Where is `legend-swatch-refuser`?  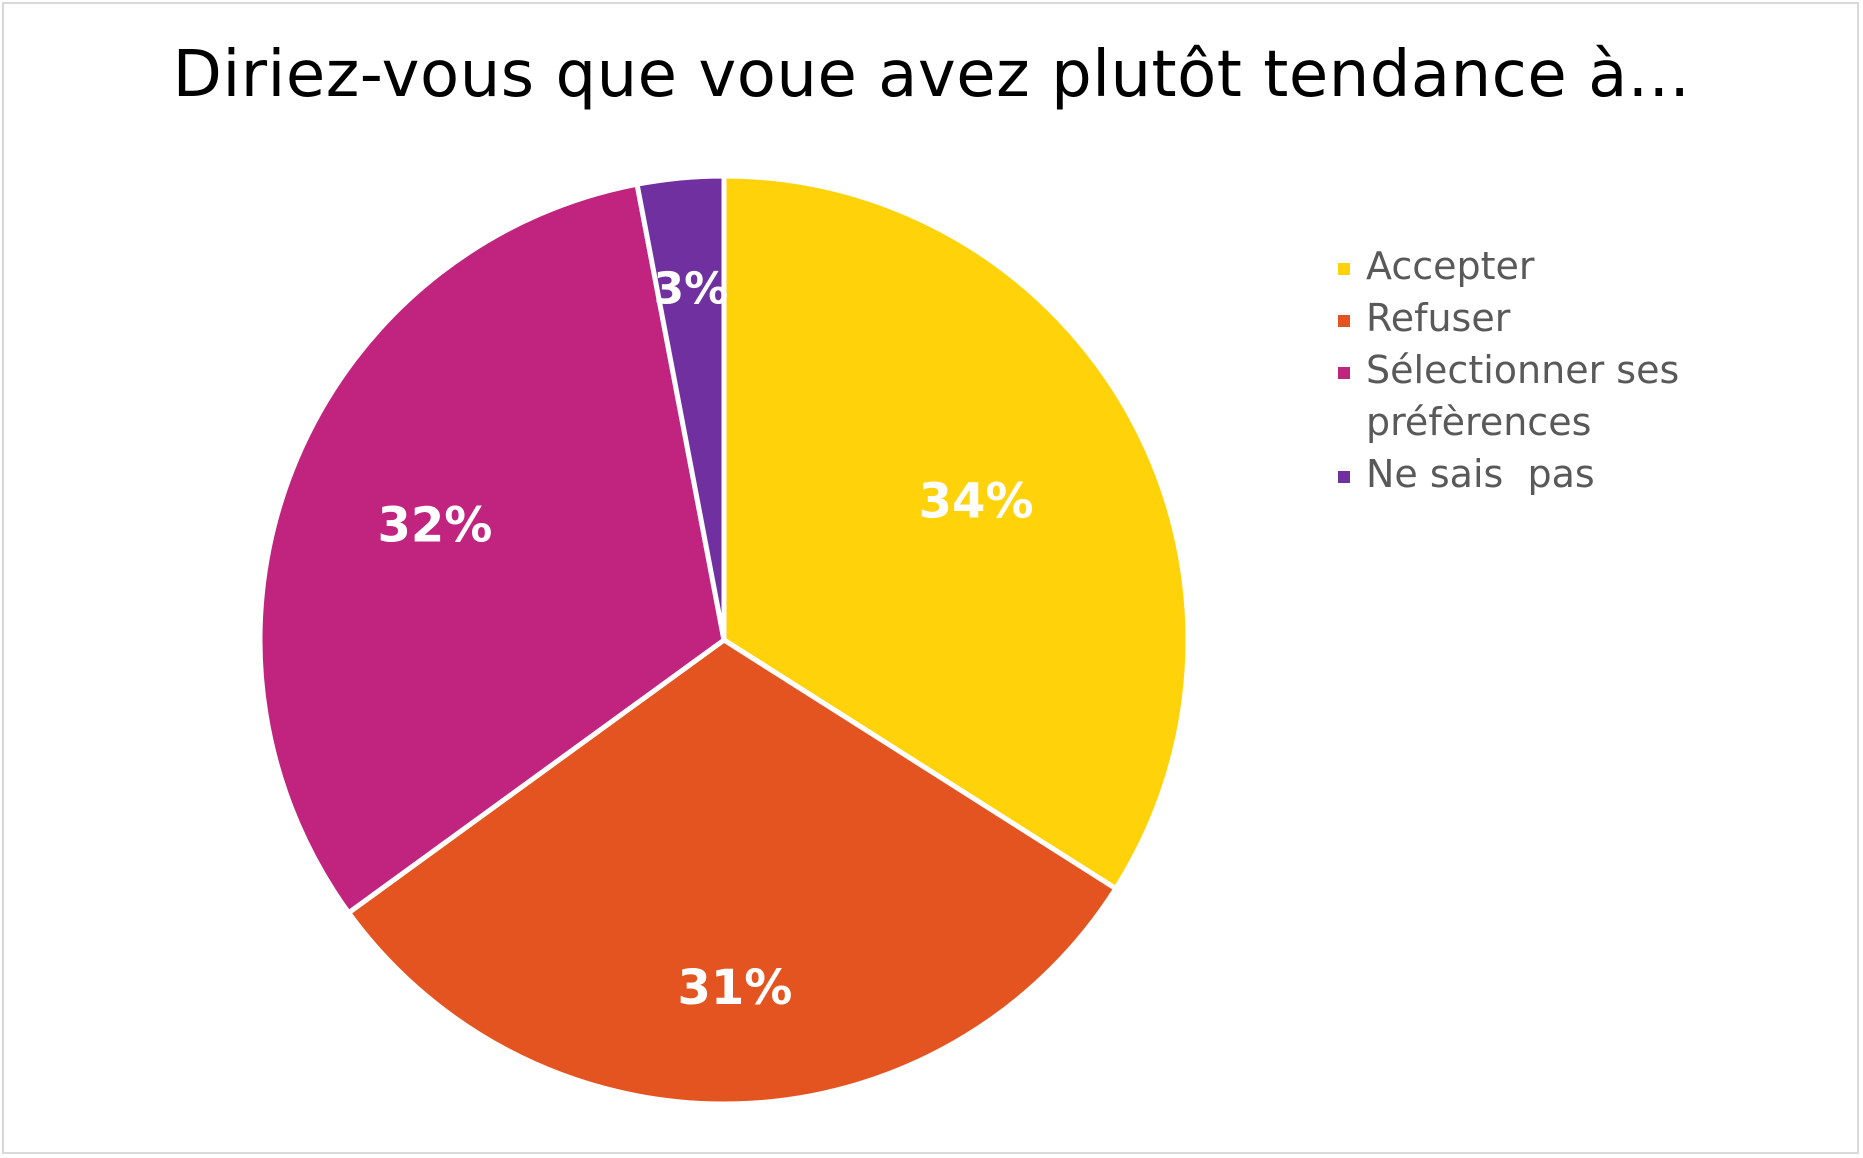 legend-swatch-refuser is located at coordinates (1344, 321).